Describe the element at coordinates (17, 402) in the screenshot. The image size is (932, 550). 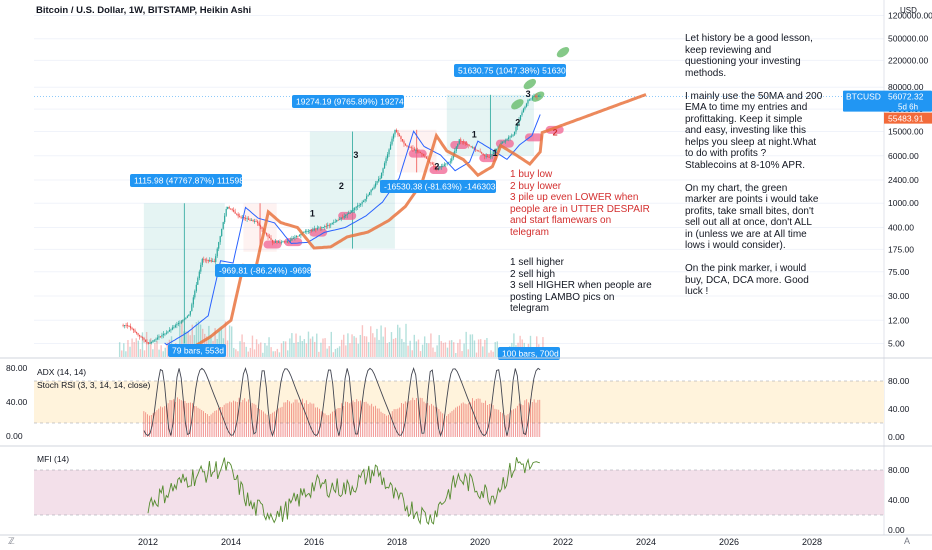
I see `osc-left-tick: 40.00` at that location.